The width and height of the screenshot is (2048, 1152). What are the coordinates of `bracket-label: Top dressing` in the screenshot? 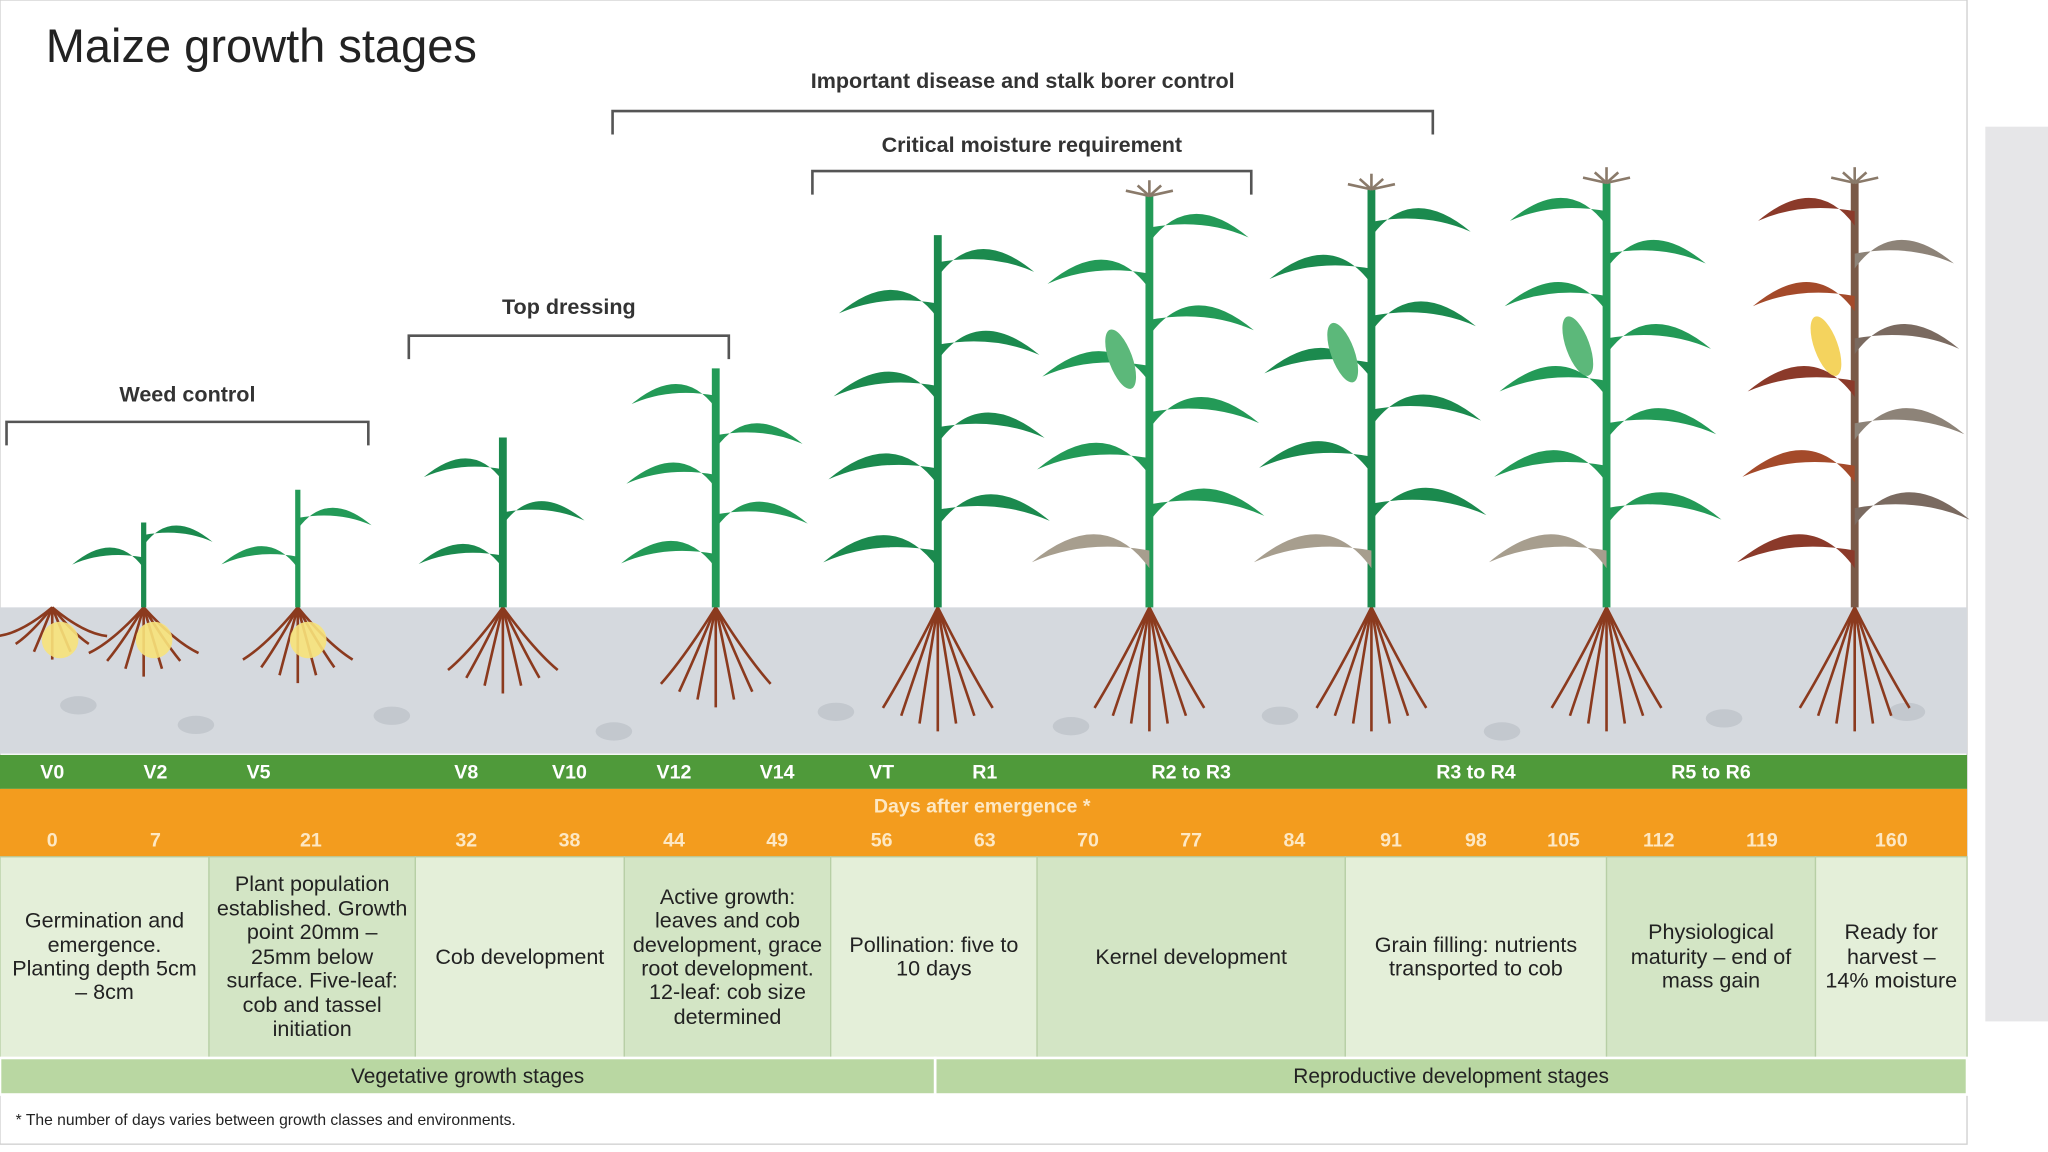 It's located at (569, 306).